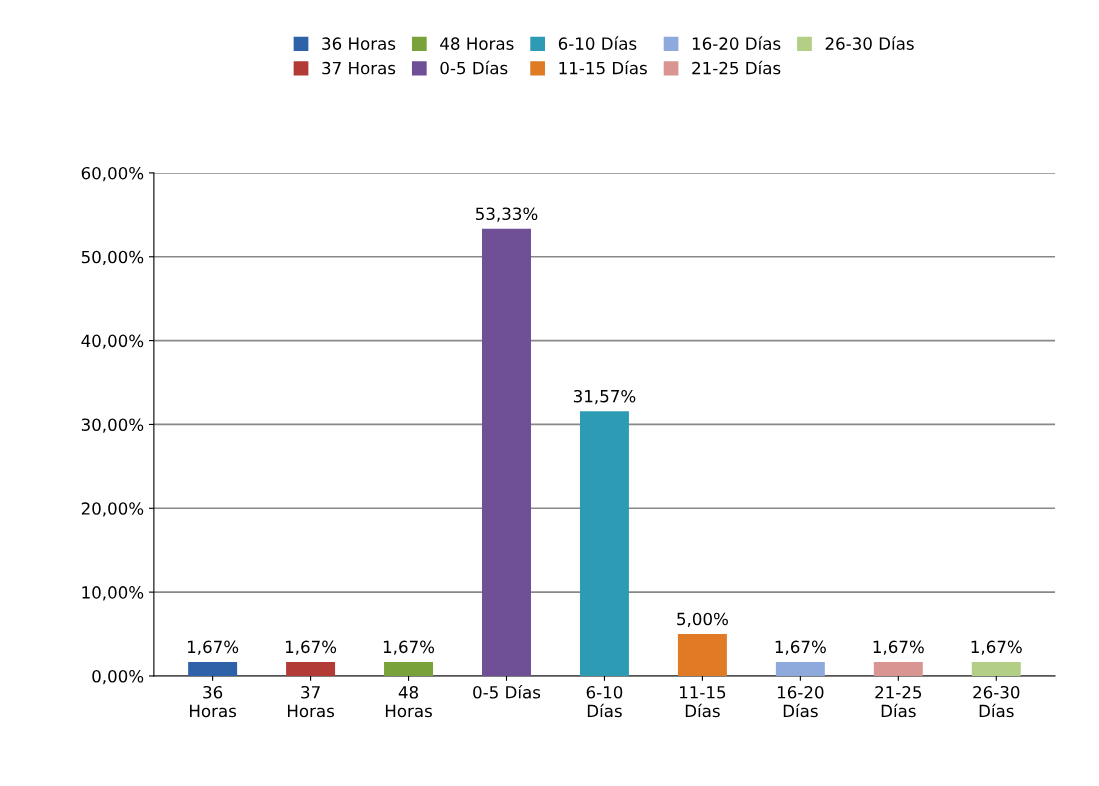 The width and height of the screenshot is (1099, 786). What do you see at coordinates (477, 43) in the screenshot?
I see `legend-label: 48 Horas` at bounding box center [477, 43].